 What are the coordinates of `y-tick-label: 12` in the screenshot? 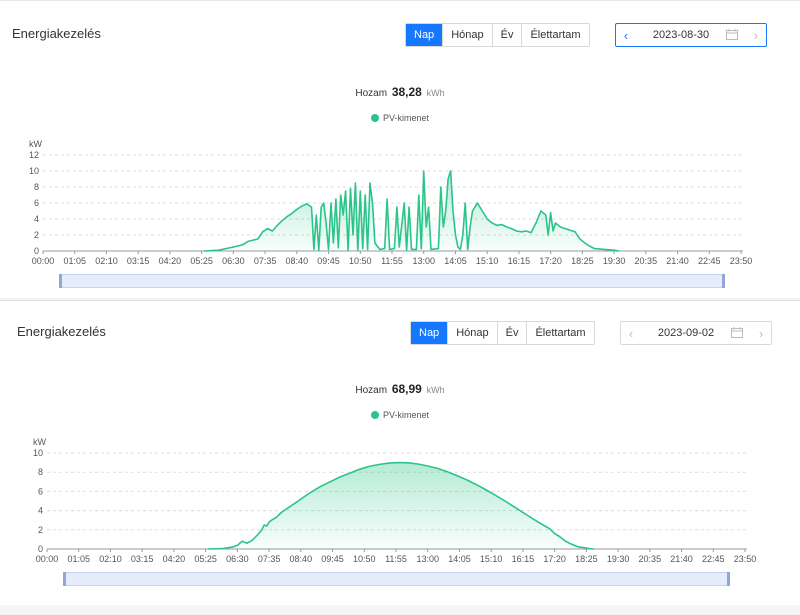 It's located at (34, 155).